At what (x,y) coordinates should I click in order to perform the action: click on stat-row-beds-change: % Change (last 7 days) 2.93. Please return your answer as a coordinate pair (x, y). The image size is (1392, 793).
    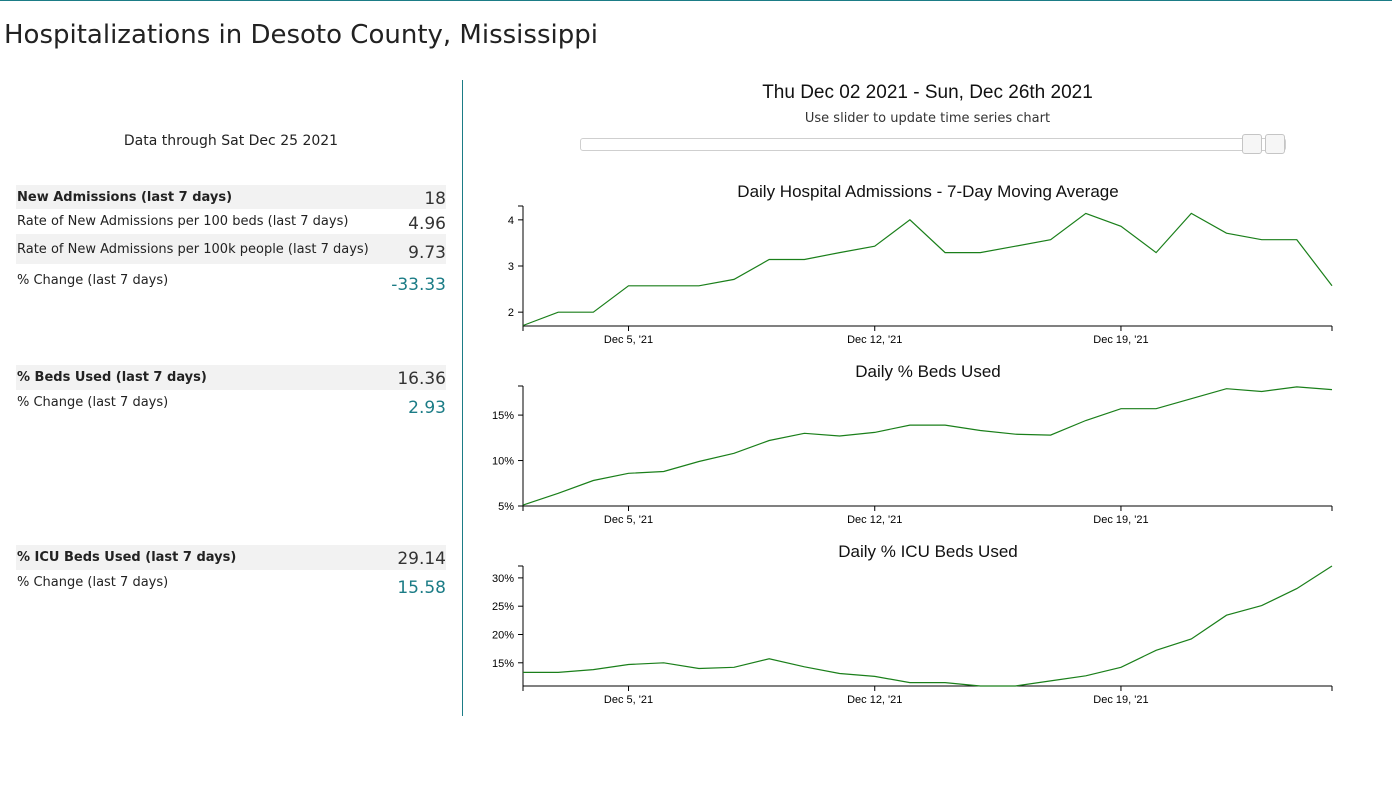
    Looking at the image, I should click on (231, 406).